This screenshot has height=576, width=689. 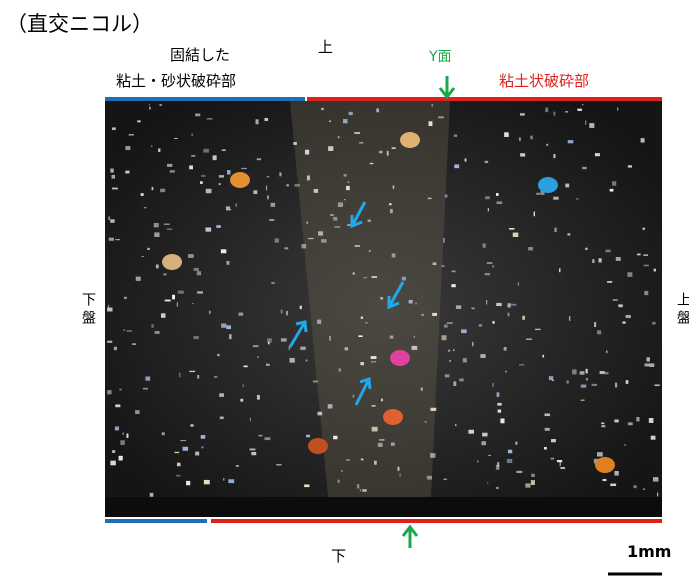 What do you see at coordinates (682, 310) in the screenshot?
I see `right-label: 上盤` at bounding box center [682, 310].